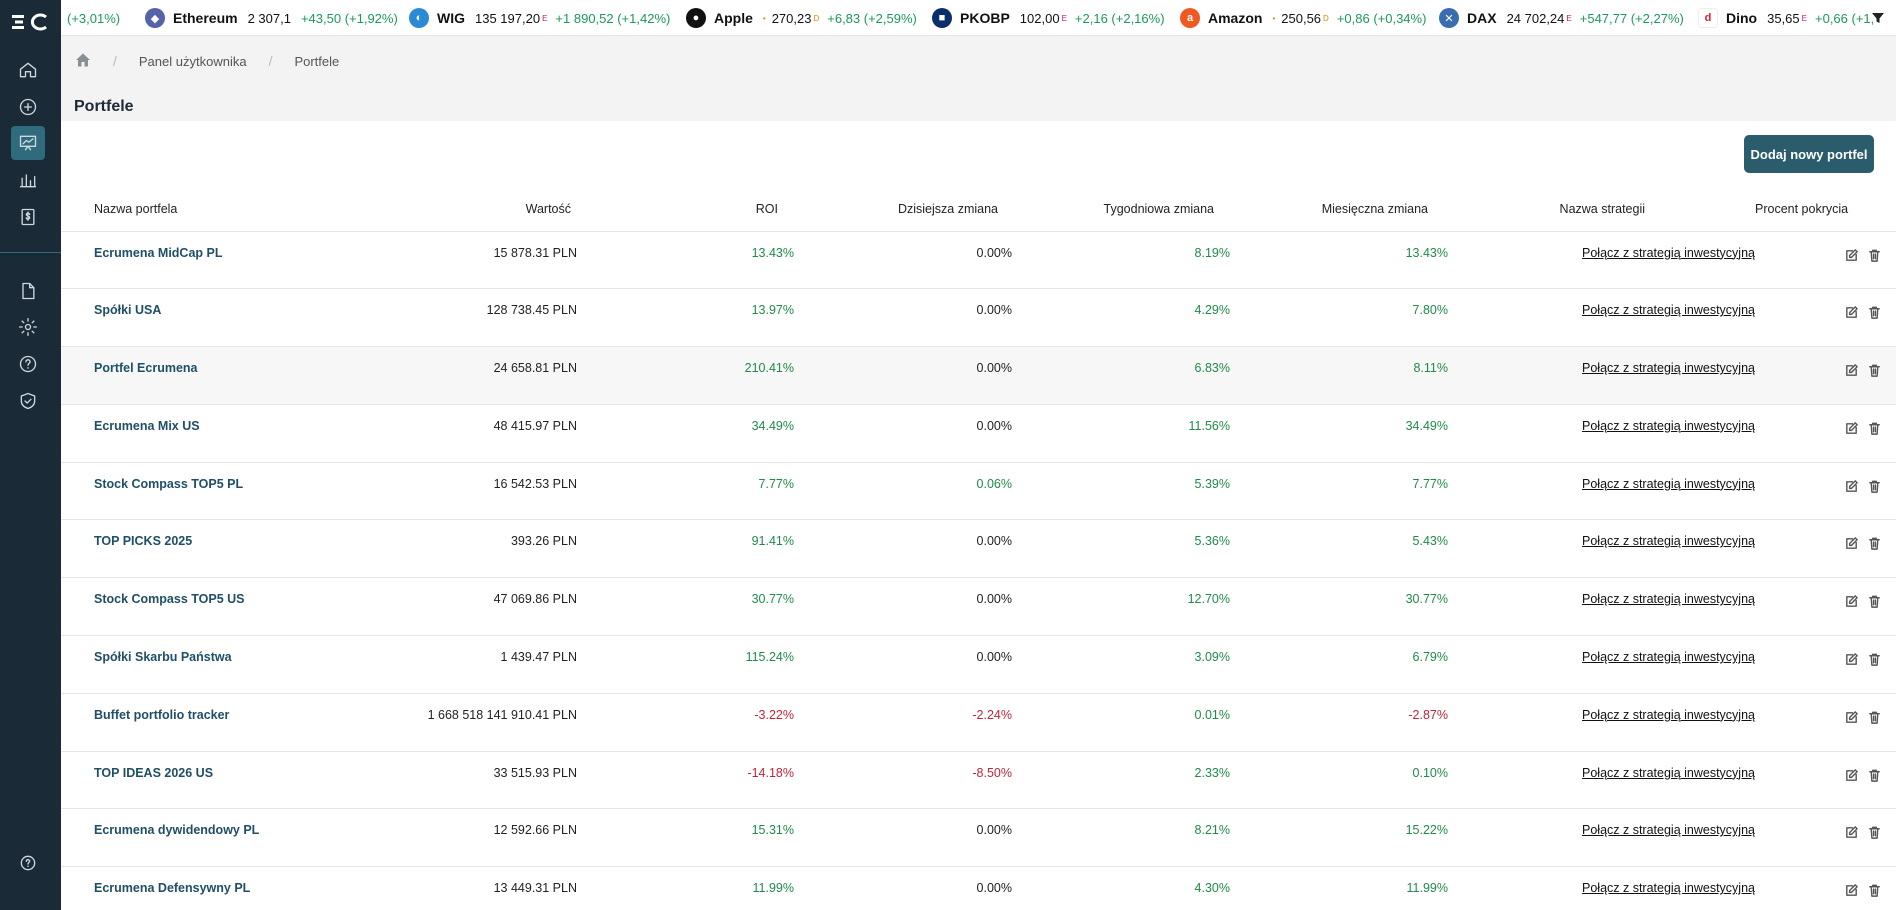 The image size is (1896, 910). Describe the element at coordinates (1878, 17) in the screenshot. I see `ticker-filter` at that location.